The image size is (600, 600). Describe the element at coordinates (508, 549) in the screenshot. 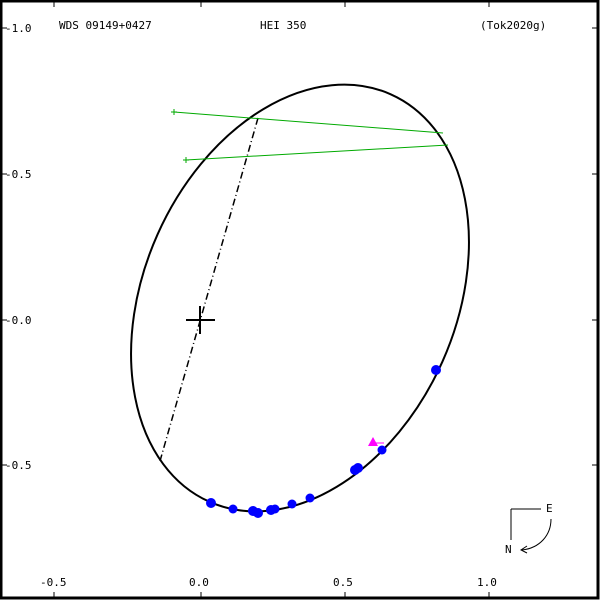

I see `compass-north-label: N` at that location.